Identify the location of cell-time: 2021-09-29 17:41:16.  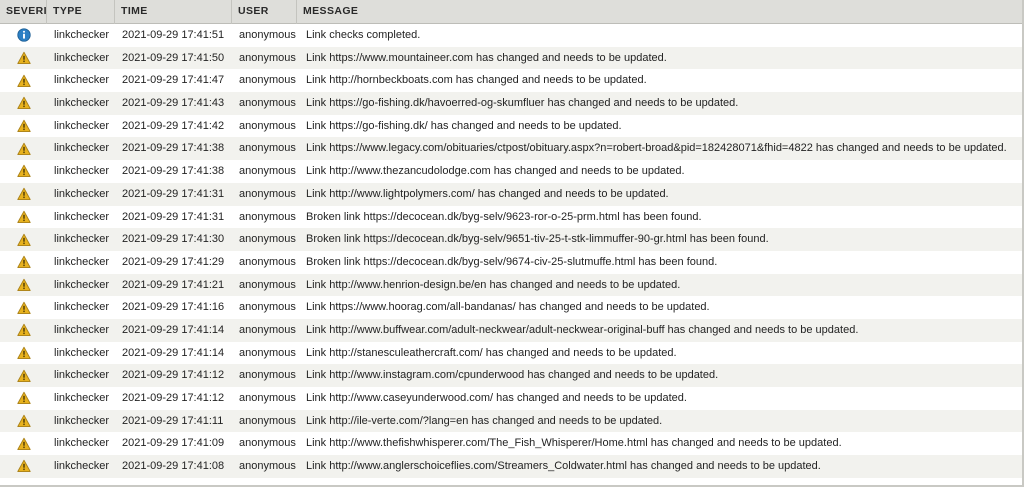
(173, 307).